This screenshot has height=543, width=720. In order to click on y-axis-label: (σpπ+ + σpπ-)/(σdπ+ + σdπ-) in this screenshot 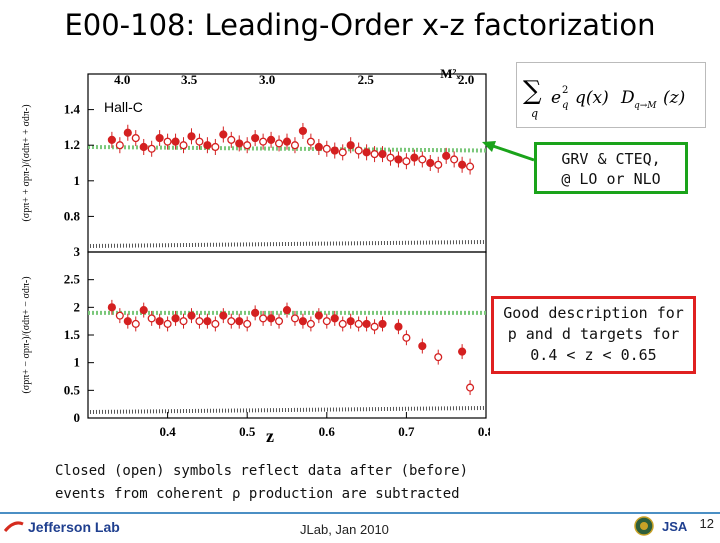, I will do `click(26, 162)`.